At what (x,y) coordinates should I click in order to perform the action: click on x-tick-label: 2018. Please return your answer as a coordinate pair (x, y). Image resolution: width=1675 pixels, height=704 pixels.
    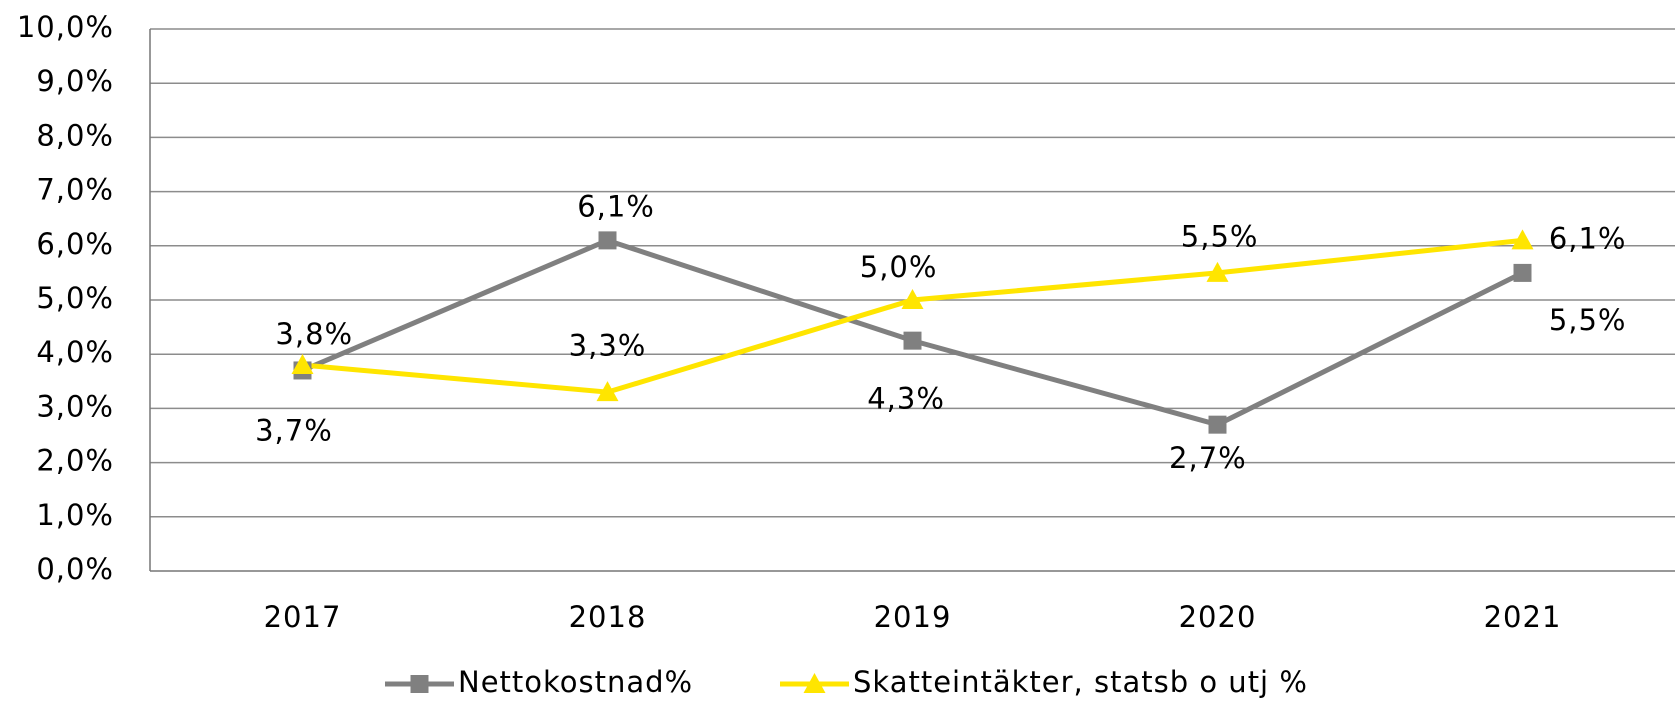
    Looking at the image, I should click on (608, 617).